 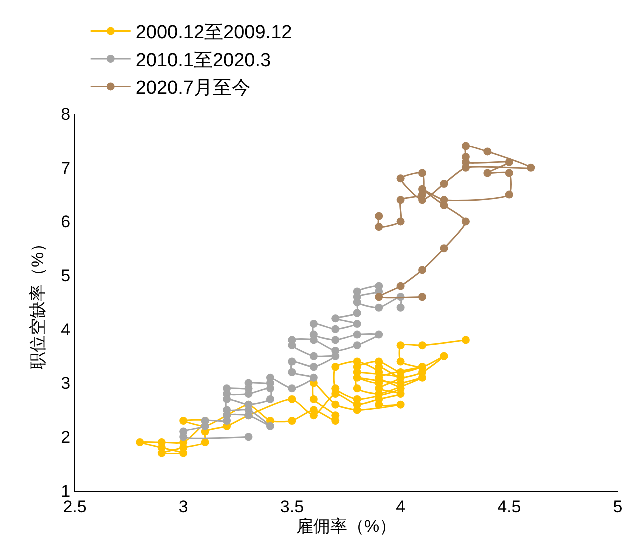 What do you see at coordinates (66, 384) in the screenshot?
I see `y-tick-label: 3` at bounding box center [66, 384].